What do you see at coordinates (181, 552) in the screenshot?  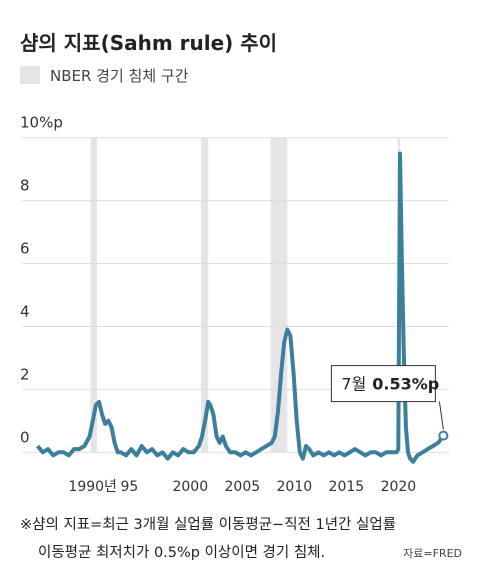 I see `note: 이동평균 최저치가 0.5%p 이상이면 경기 침체.` at bounding box center [181, 552].